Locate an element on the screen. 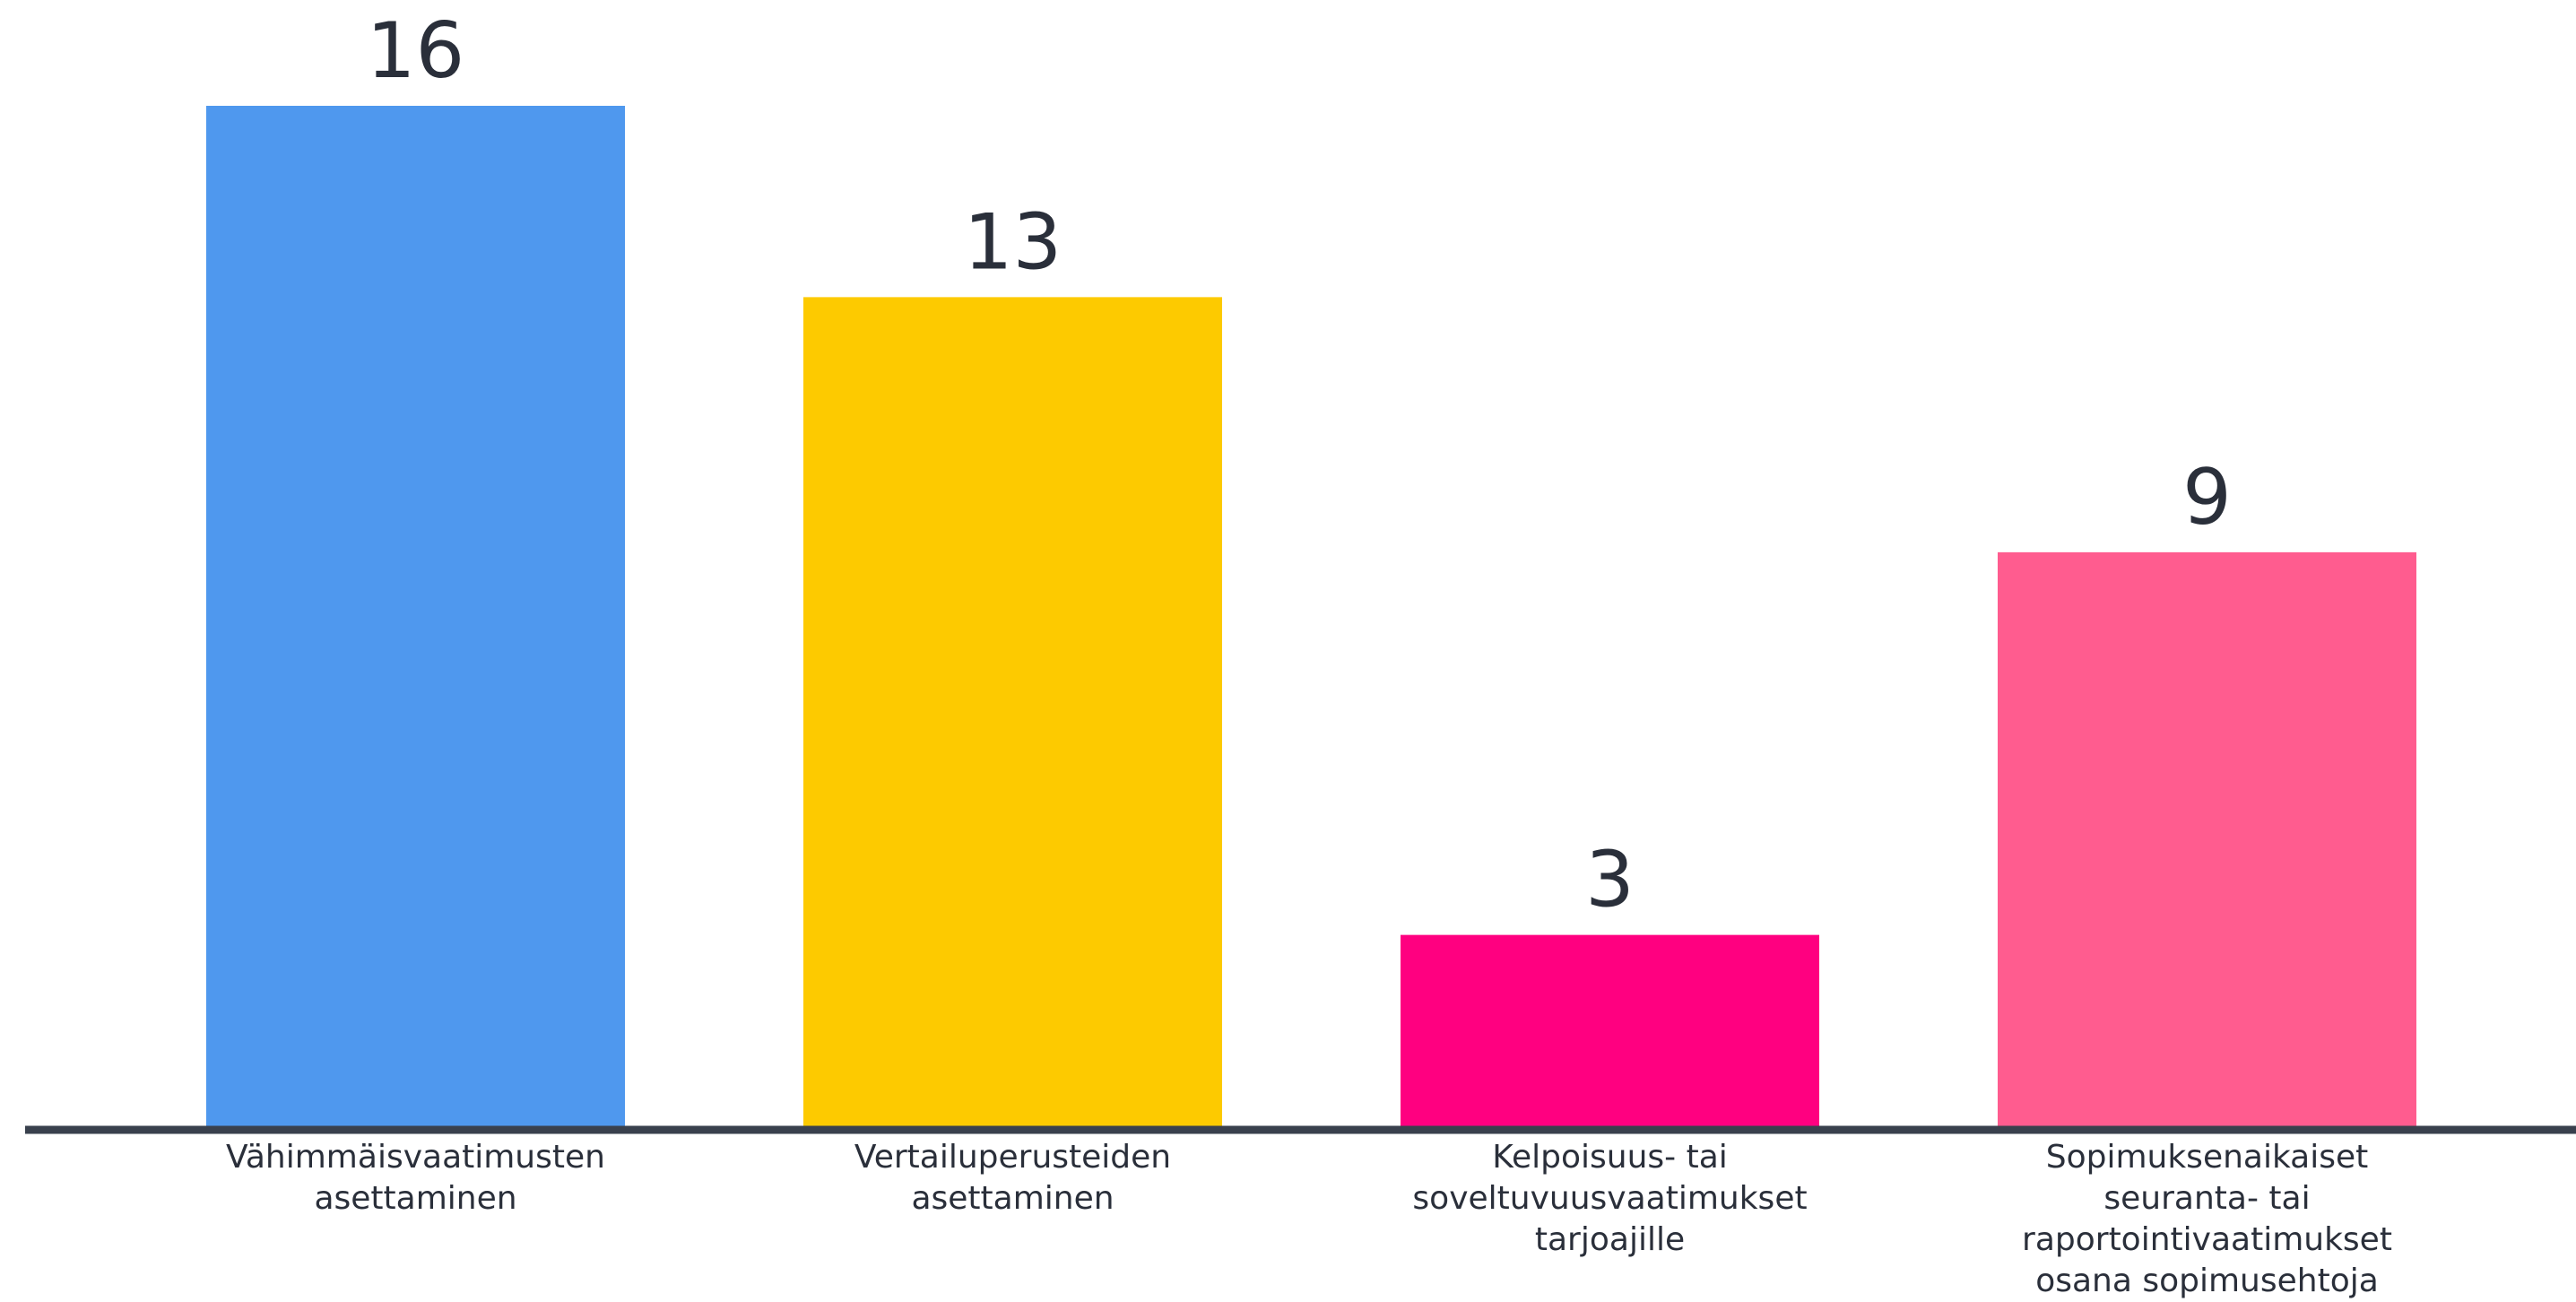 This screenshot has width=2576, height=1302. value-label-4: 9 is located at coordinates (2207, 497).